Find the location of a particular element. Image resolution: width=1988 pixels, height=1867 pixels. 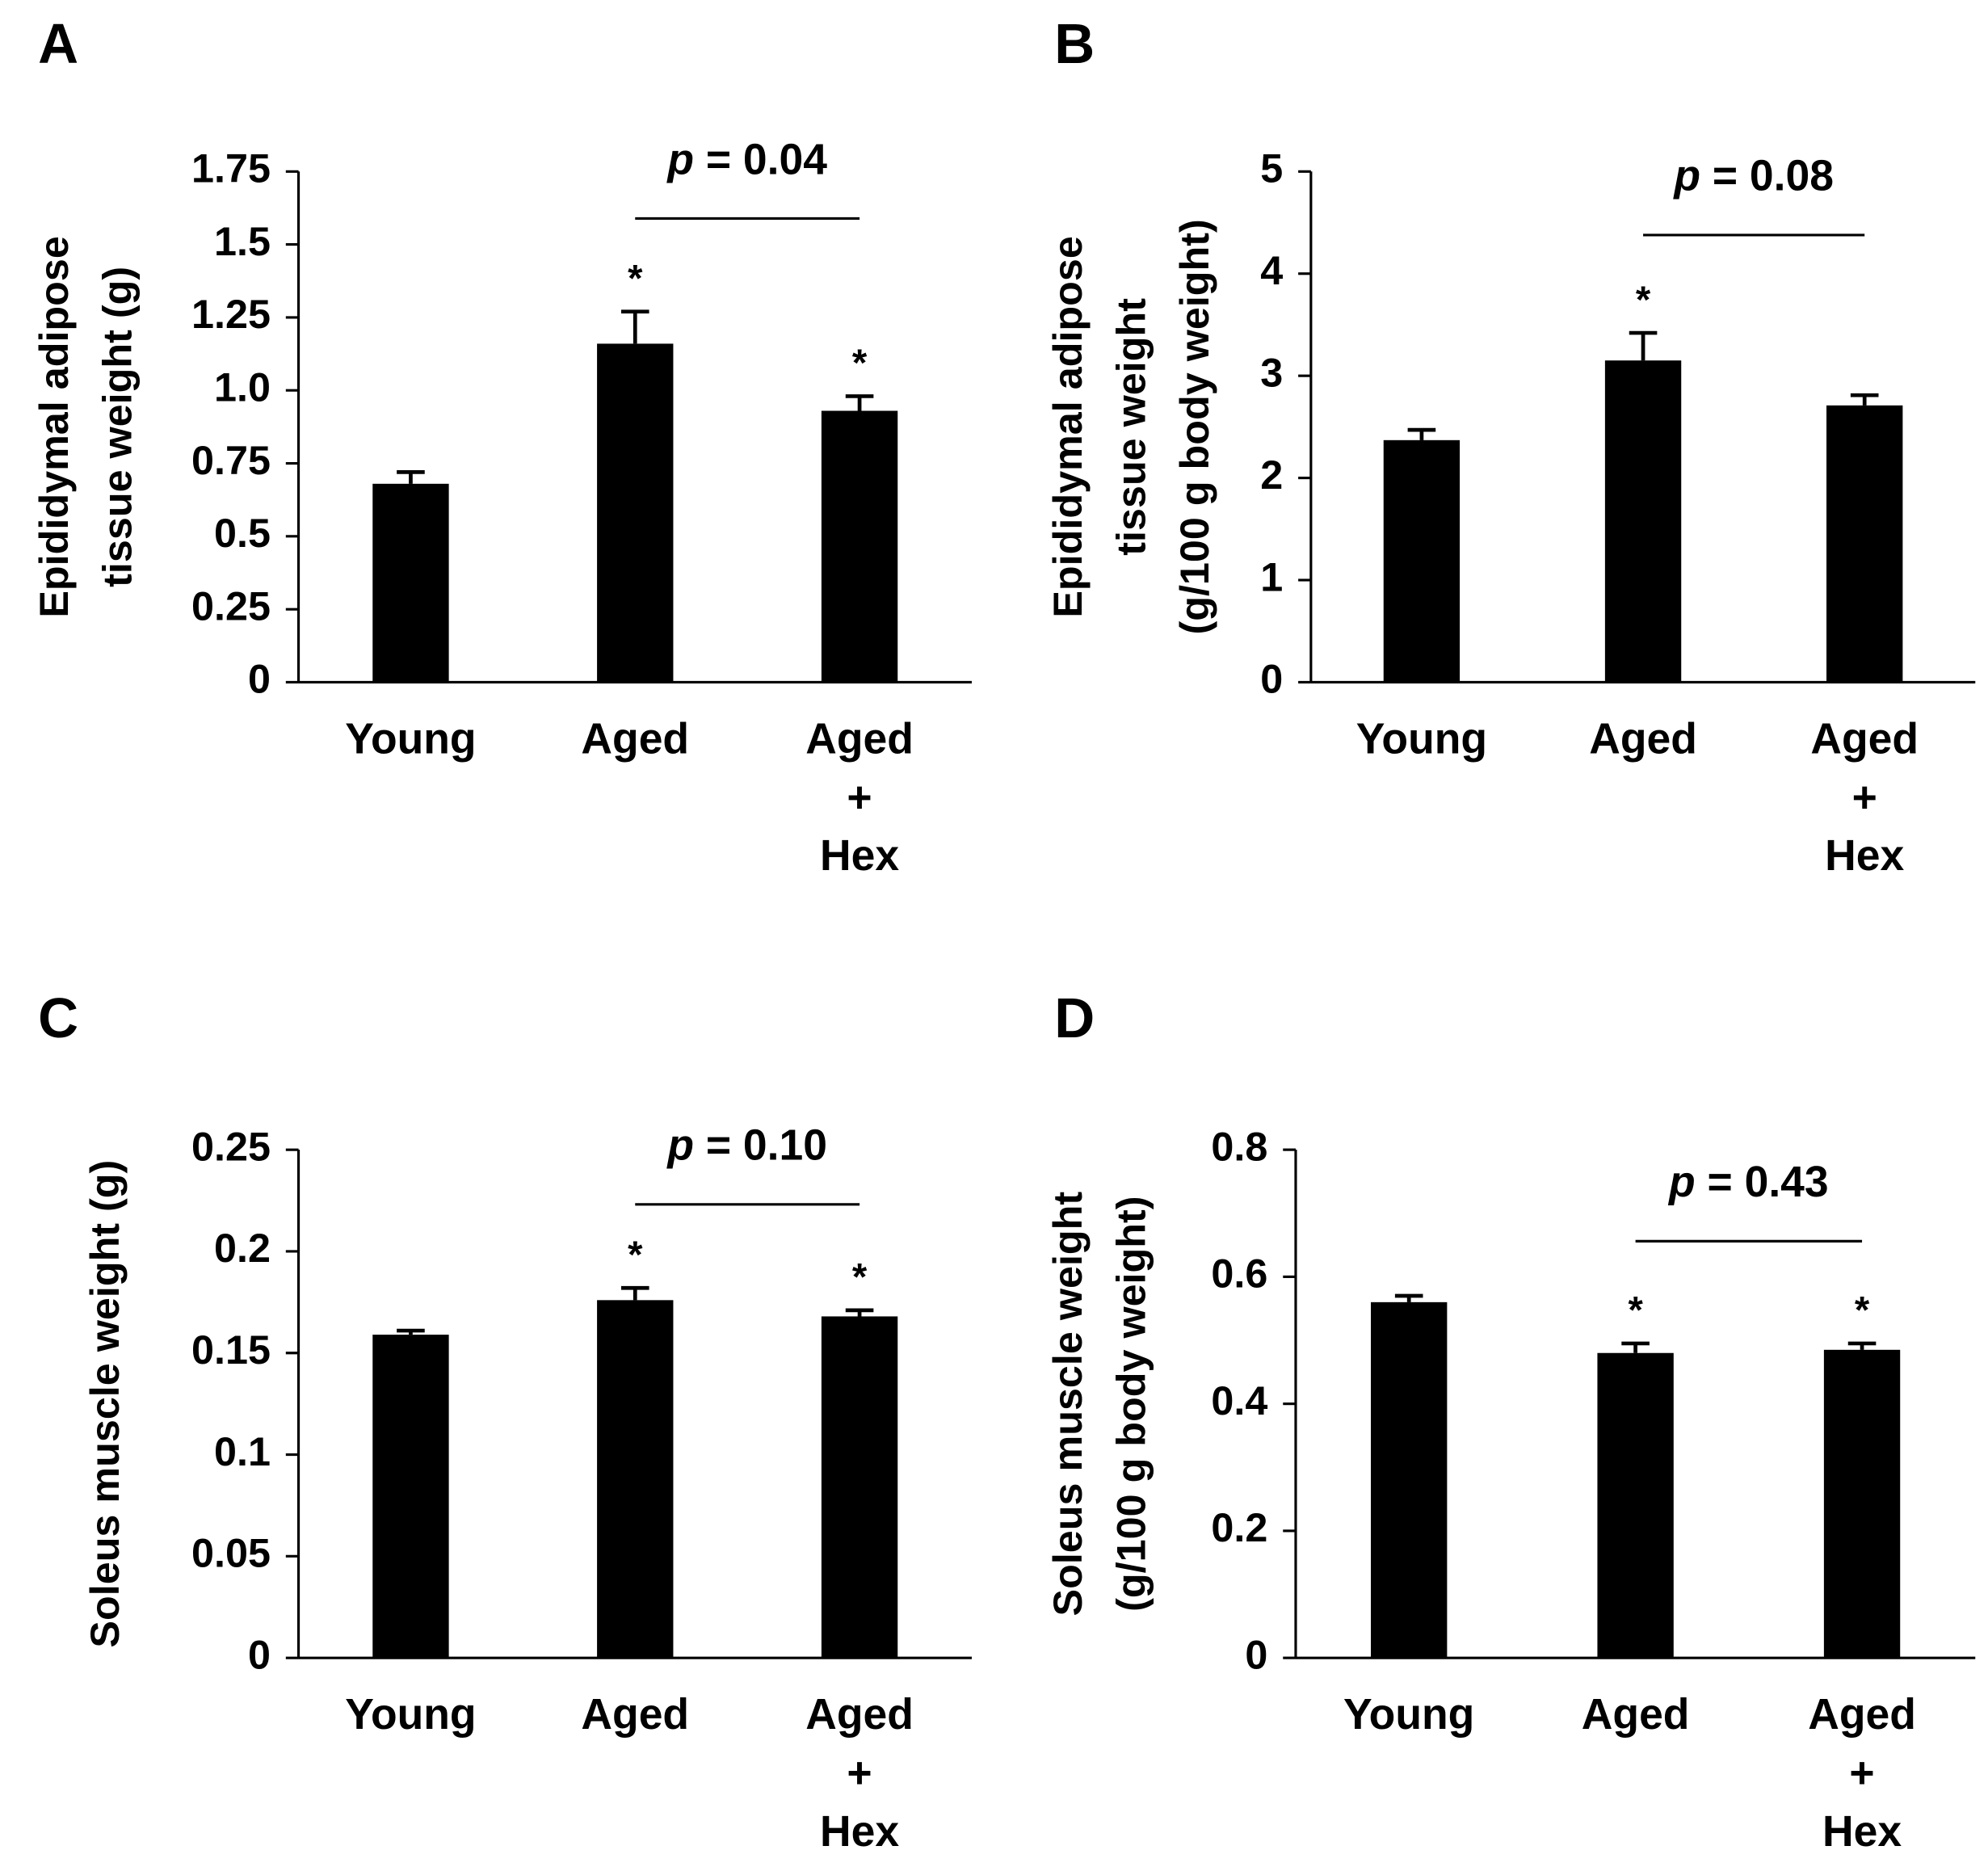

p-value: = 0.04 is located at coordinates (766, 159).